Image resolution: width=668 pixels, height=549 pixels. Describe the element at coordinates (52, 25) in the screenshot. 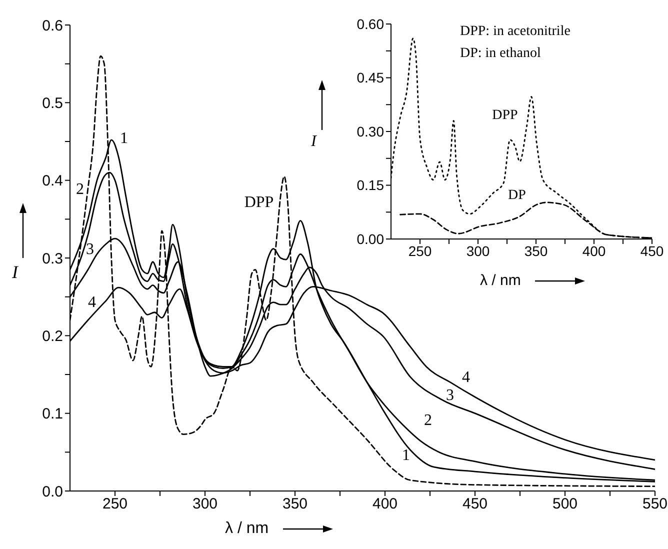

I see `y-tick-label: 0.6` at that location.